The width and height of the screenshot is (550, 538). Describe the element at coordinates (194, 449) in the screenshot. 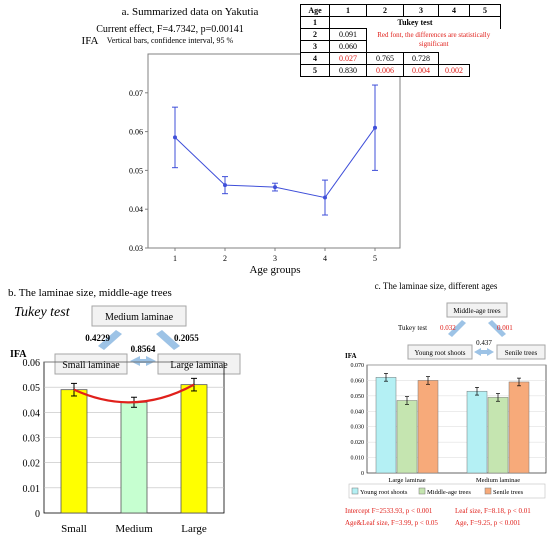

I see `panel-b-bar` at that location.